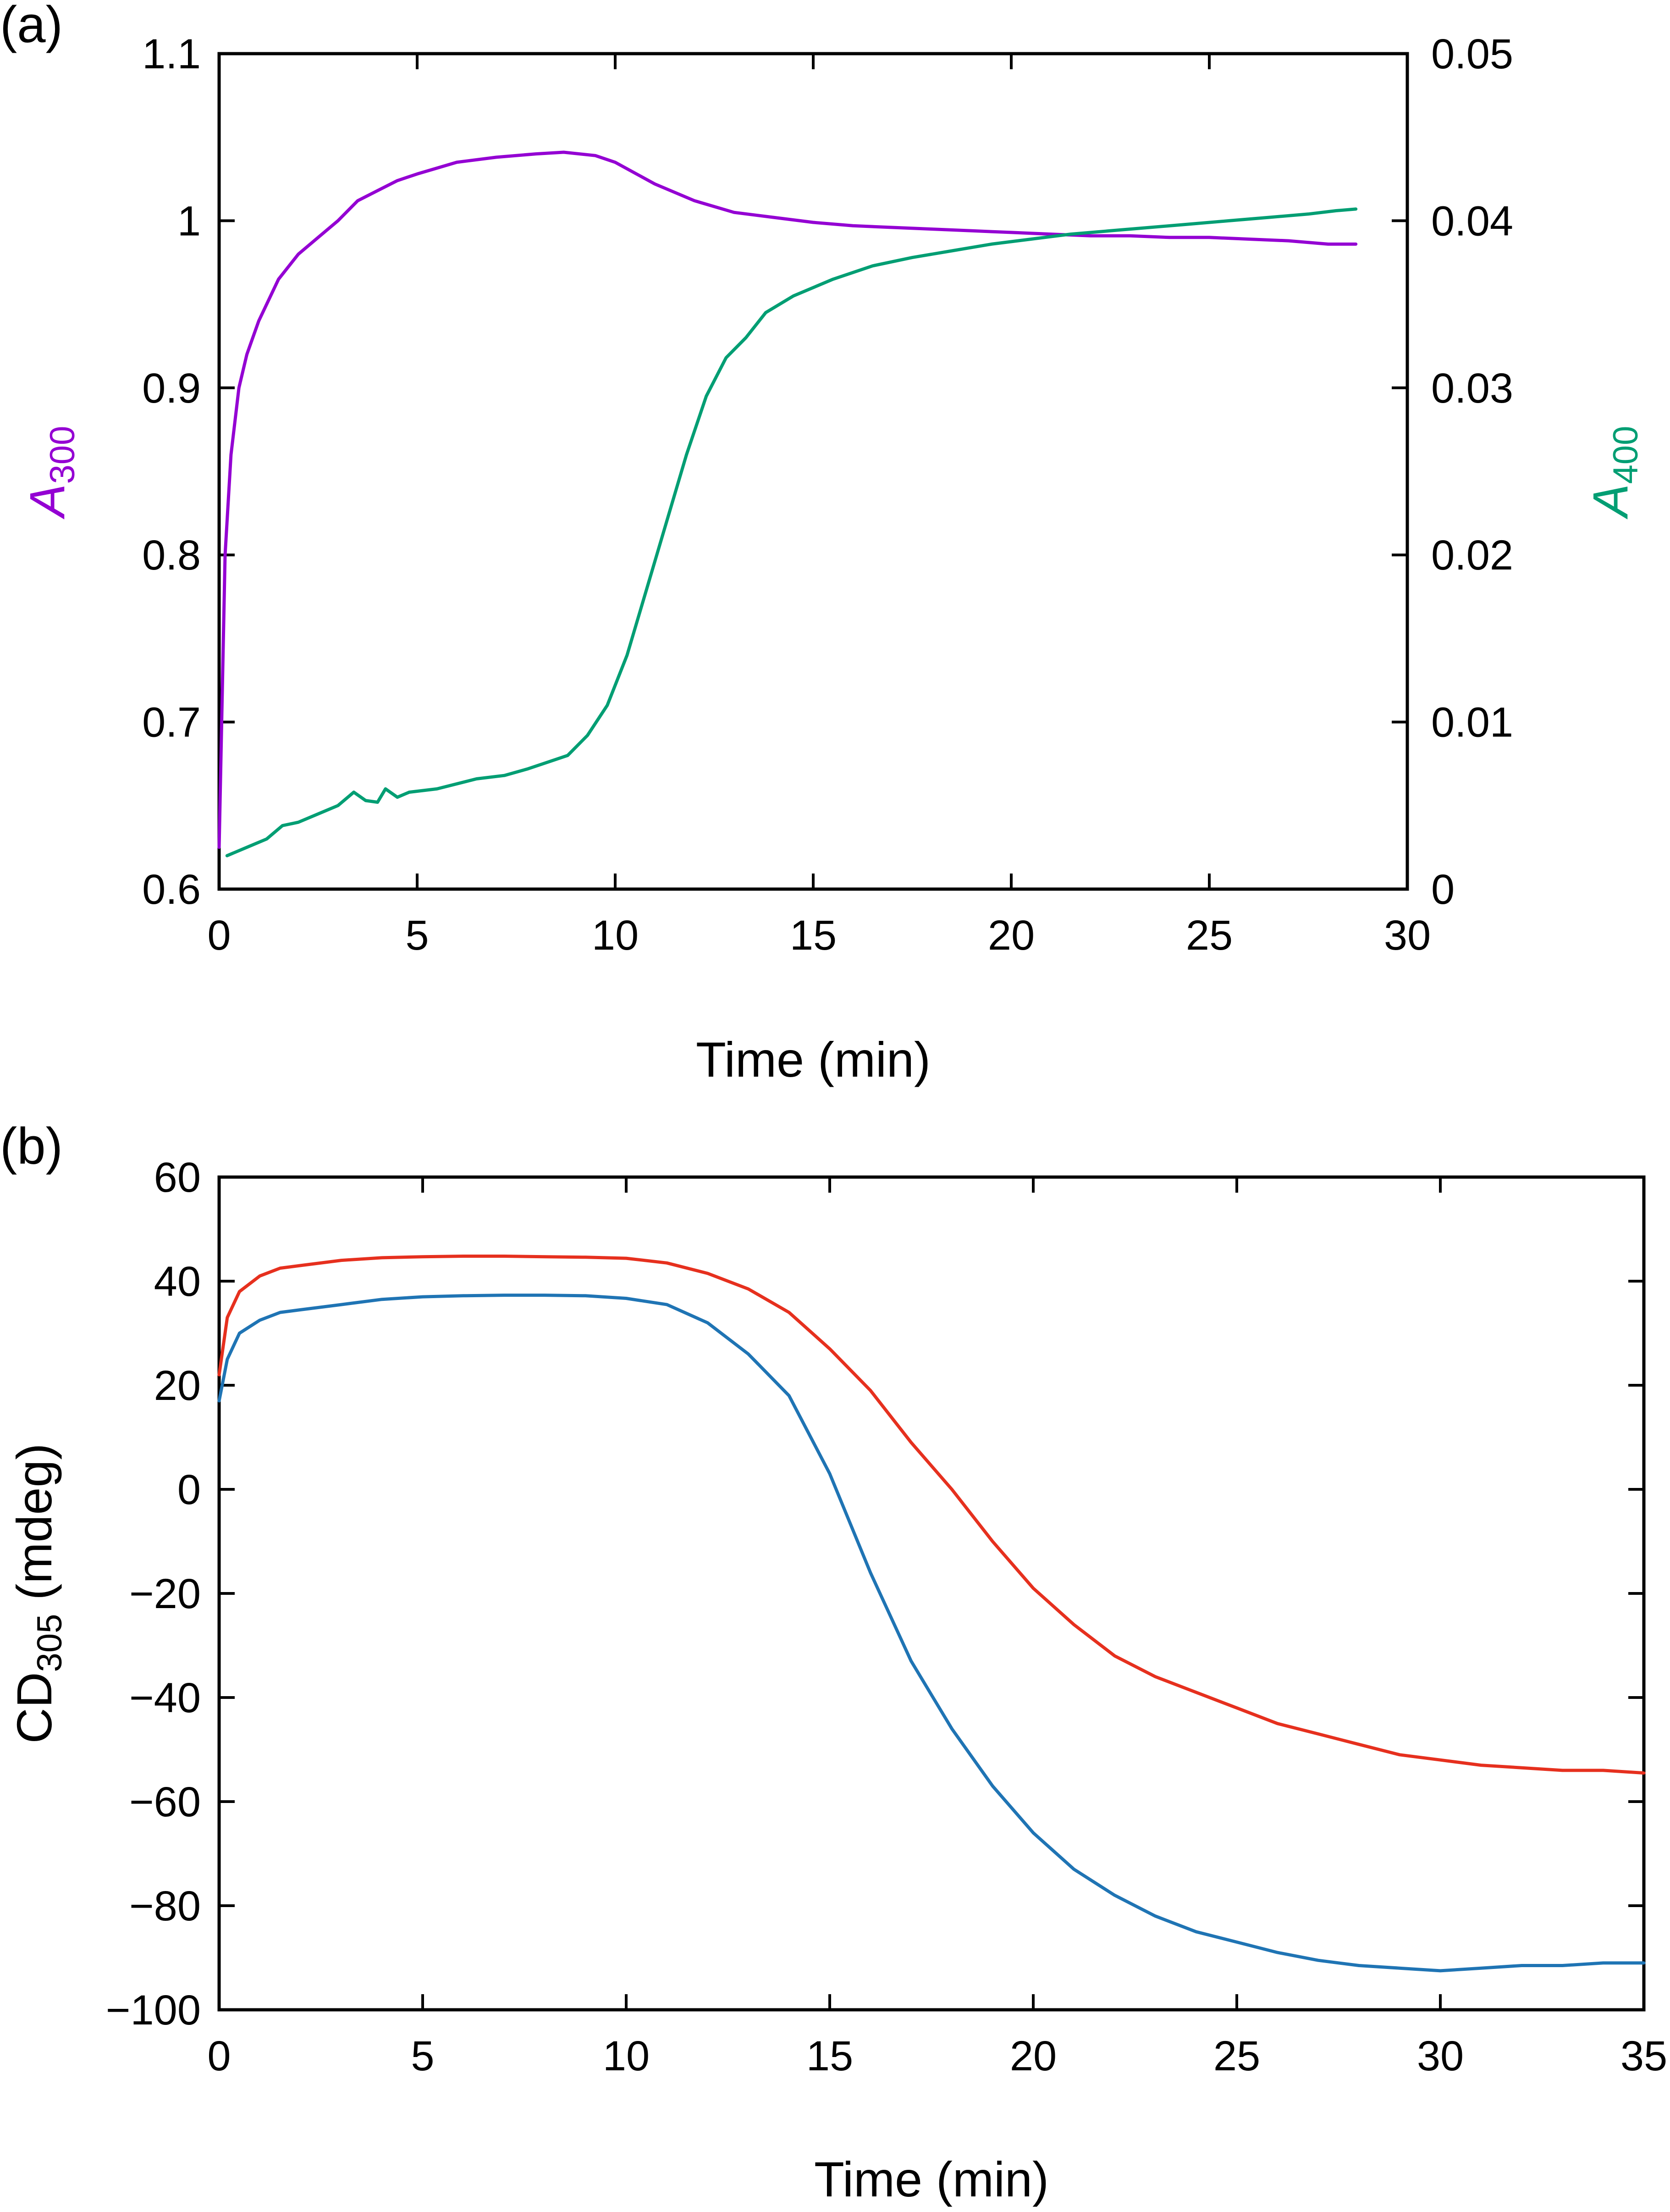 This screenshot has height=2212, width=1670. I want to click on panel-a-x-tick-label: 25, so click(1209, 936).